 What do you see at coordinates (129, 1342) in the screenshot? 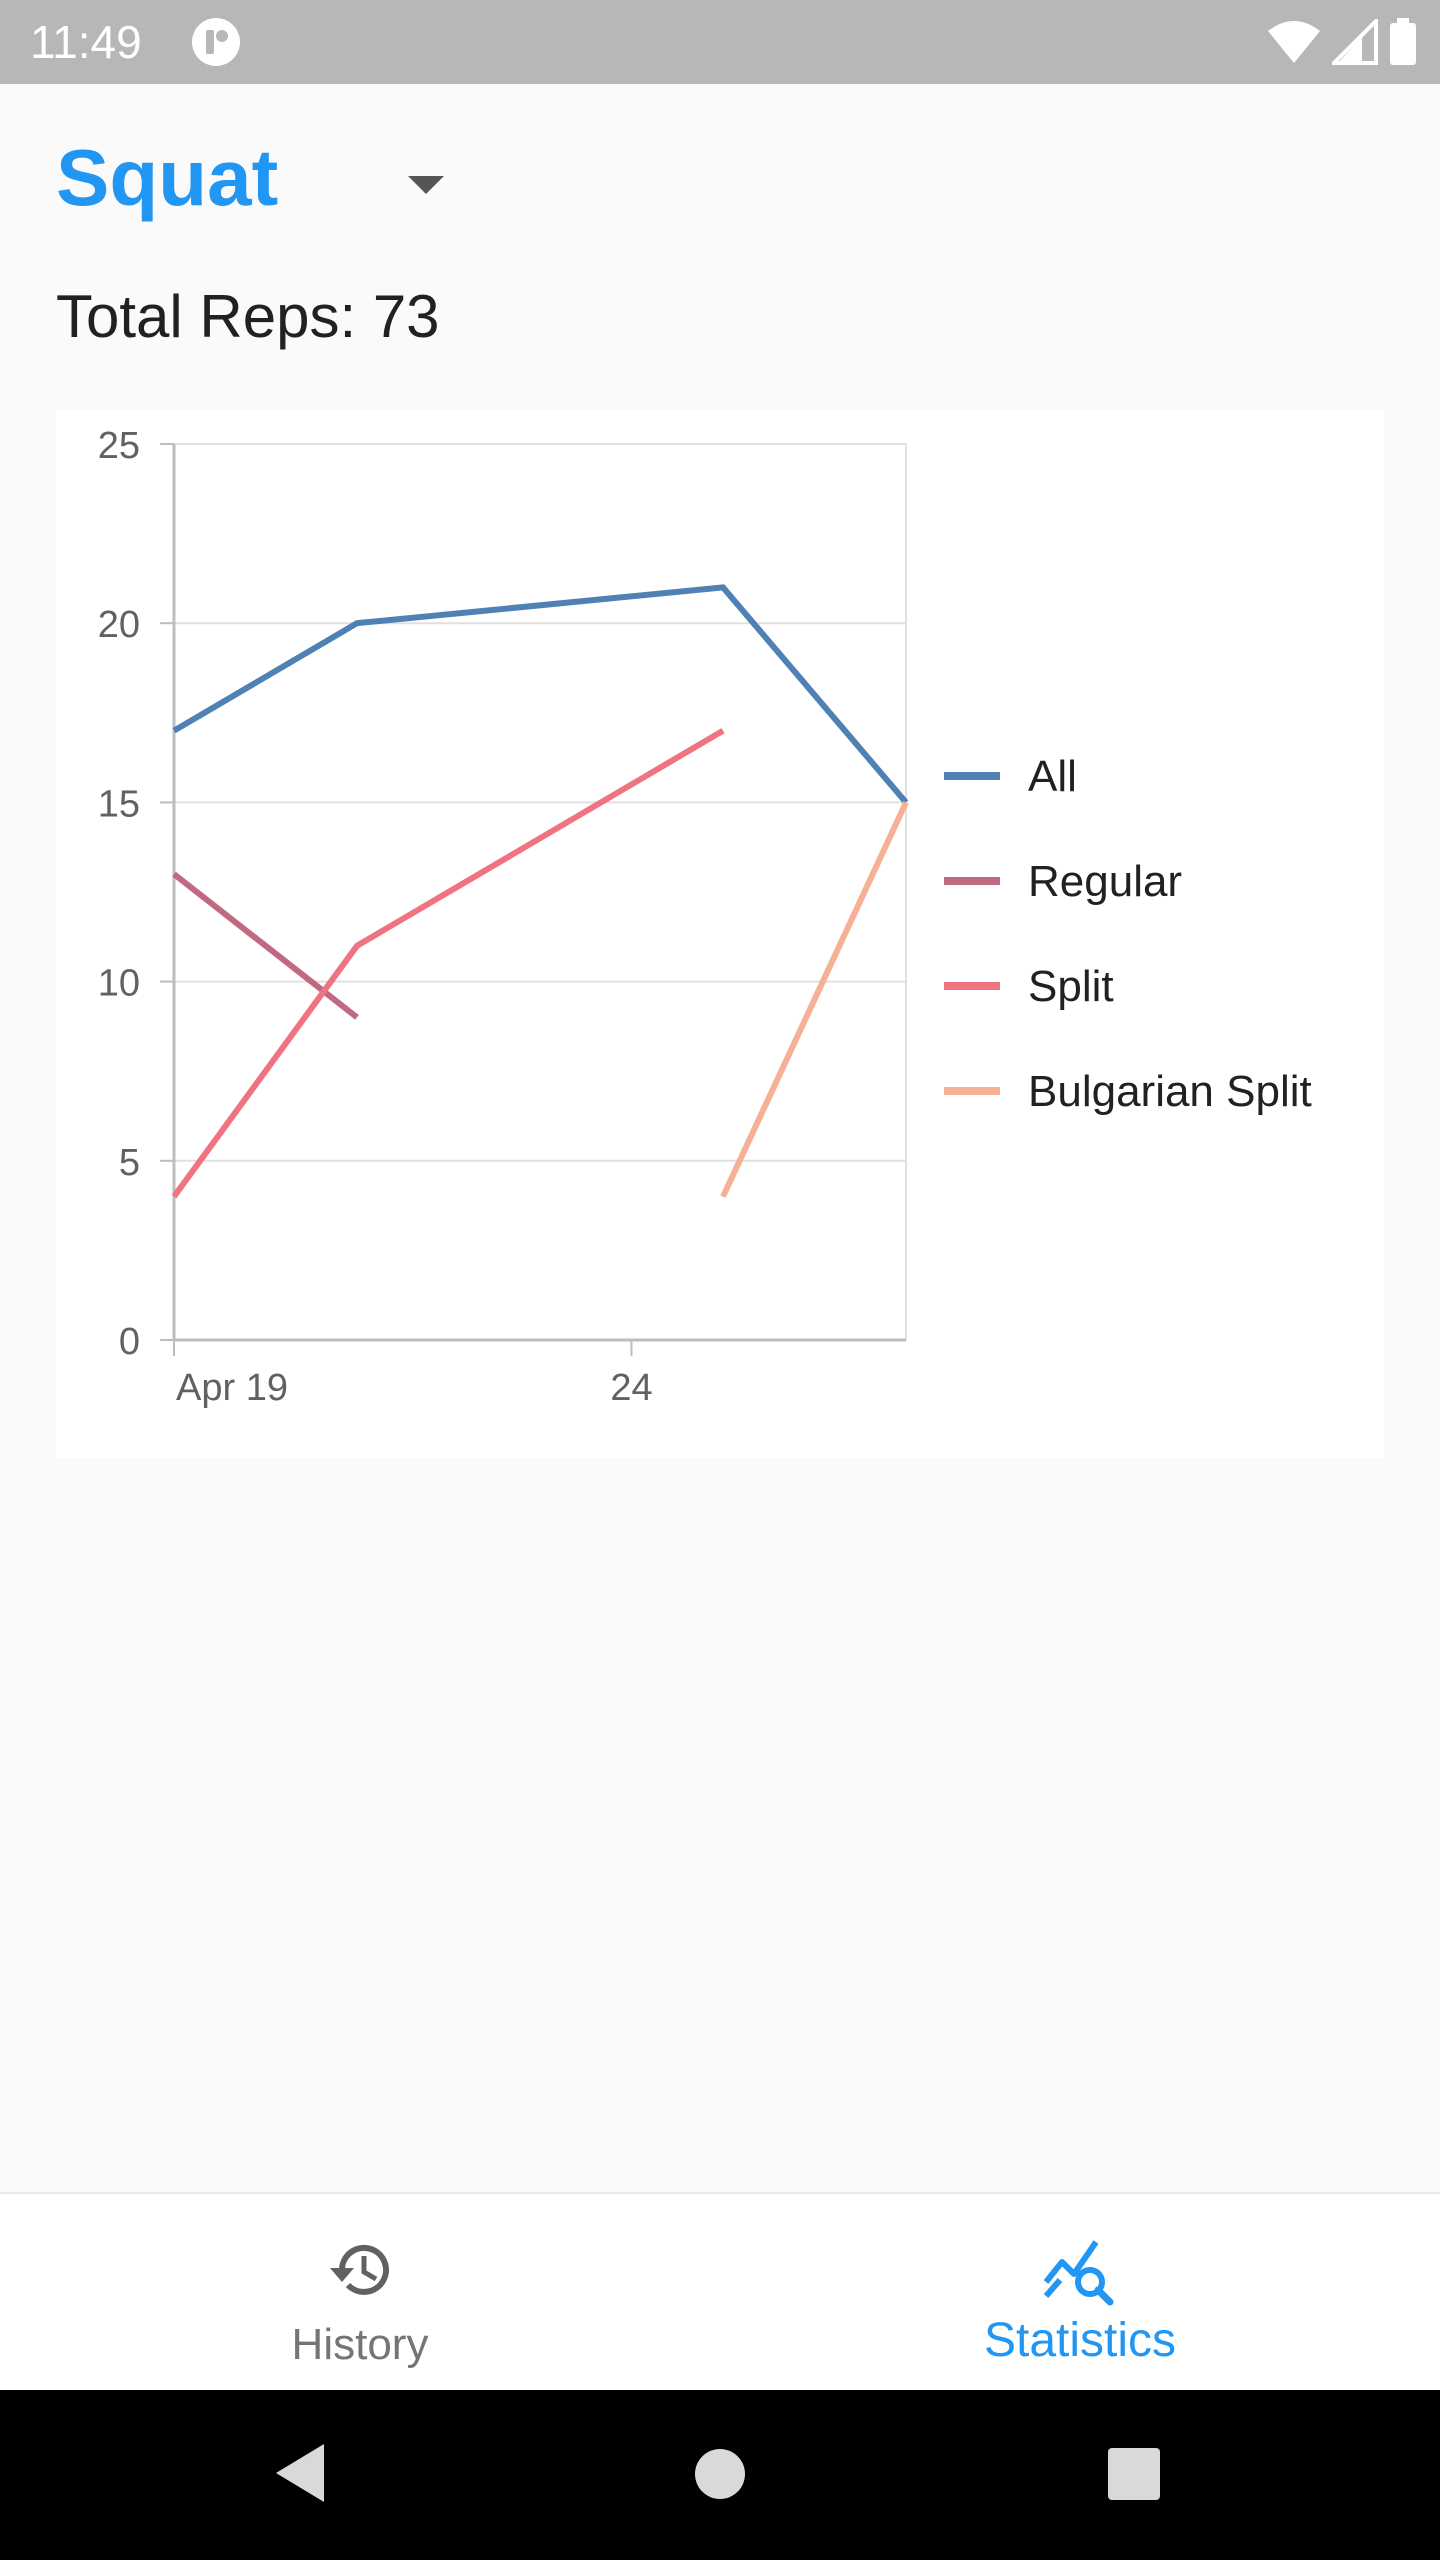
I see `y-tick-label: 0` at bounding box center [129, 1342].